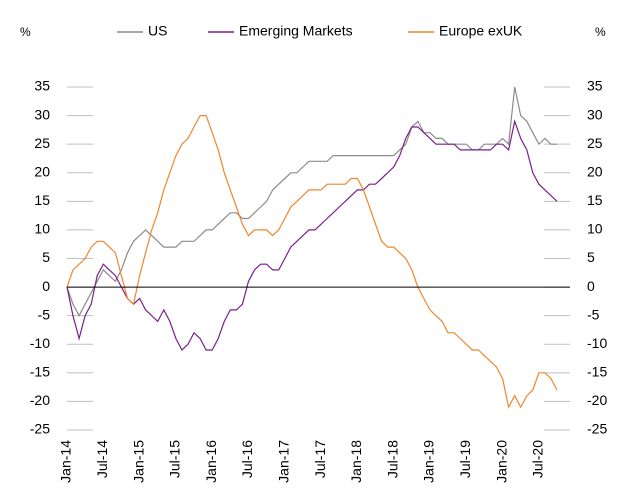 This screenshot has height=492, width=632. Describe the element at coordinates (595, 114) in the screenshot. I see `y2-tick-label: 30` at that location.